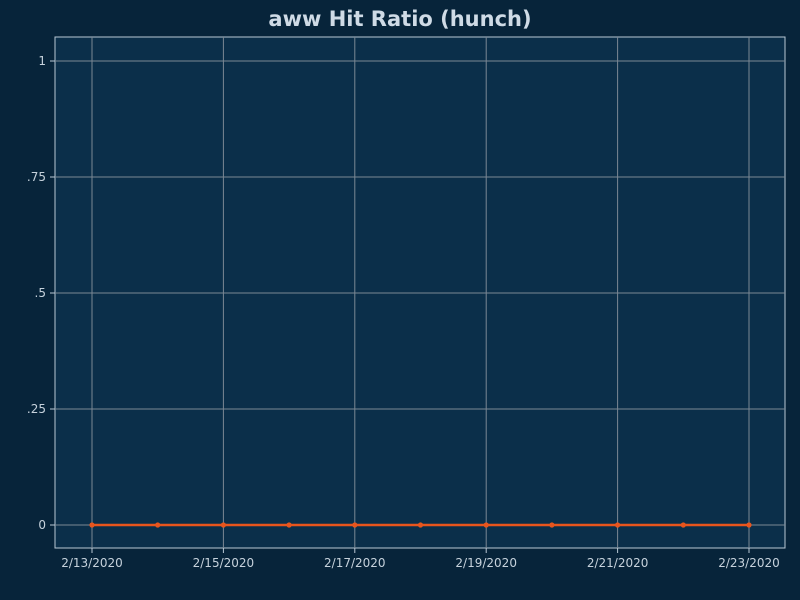 The width and height of the screenshot is (800, 600). What do you see at coordinates (36, 177) in the screenshot?
I see `y-tick-label: .75` at bounding box center [36, 177].